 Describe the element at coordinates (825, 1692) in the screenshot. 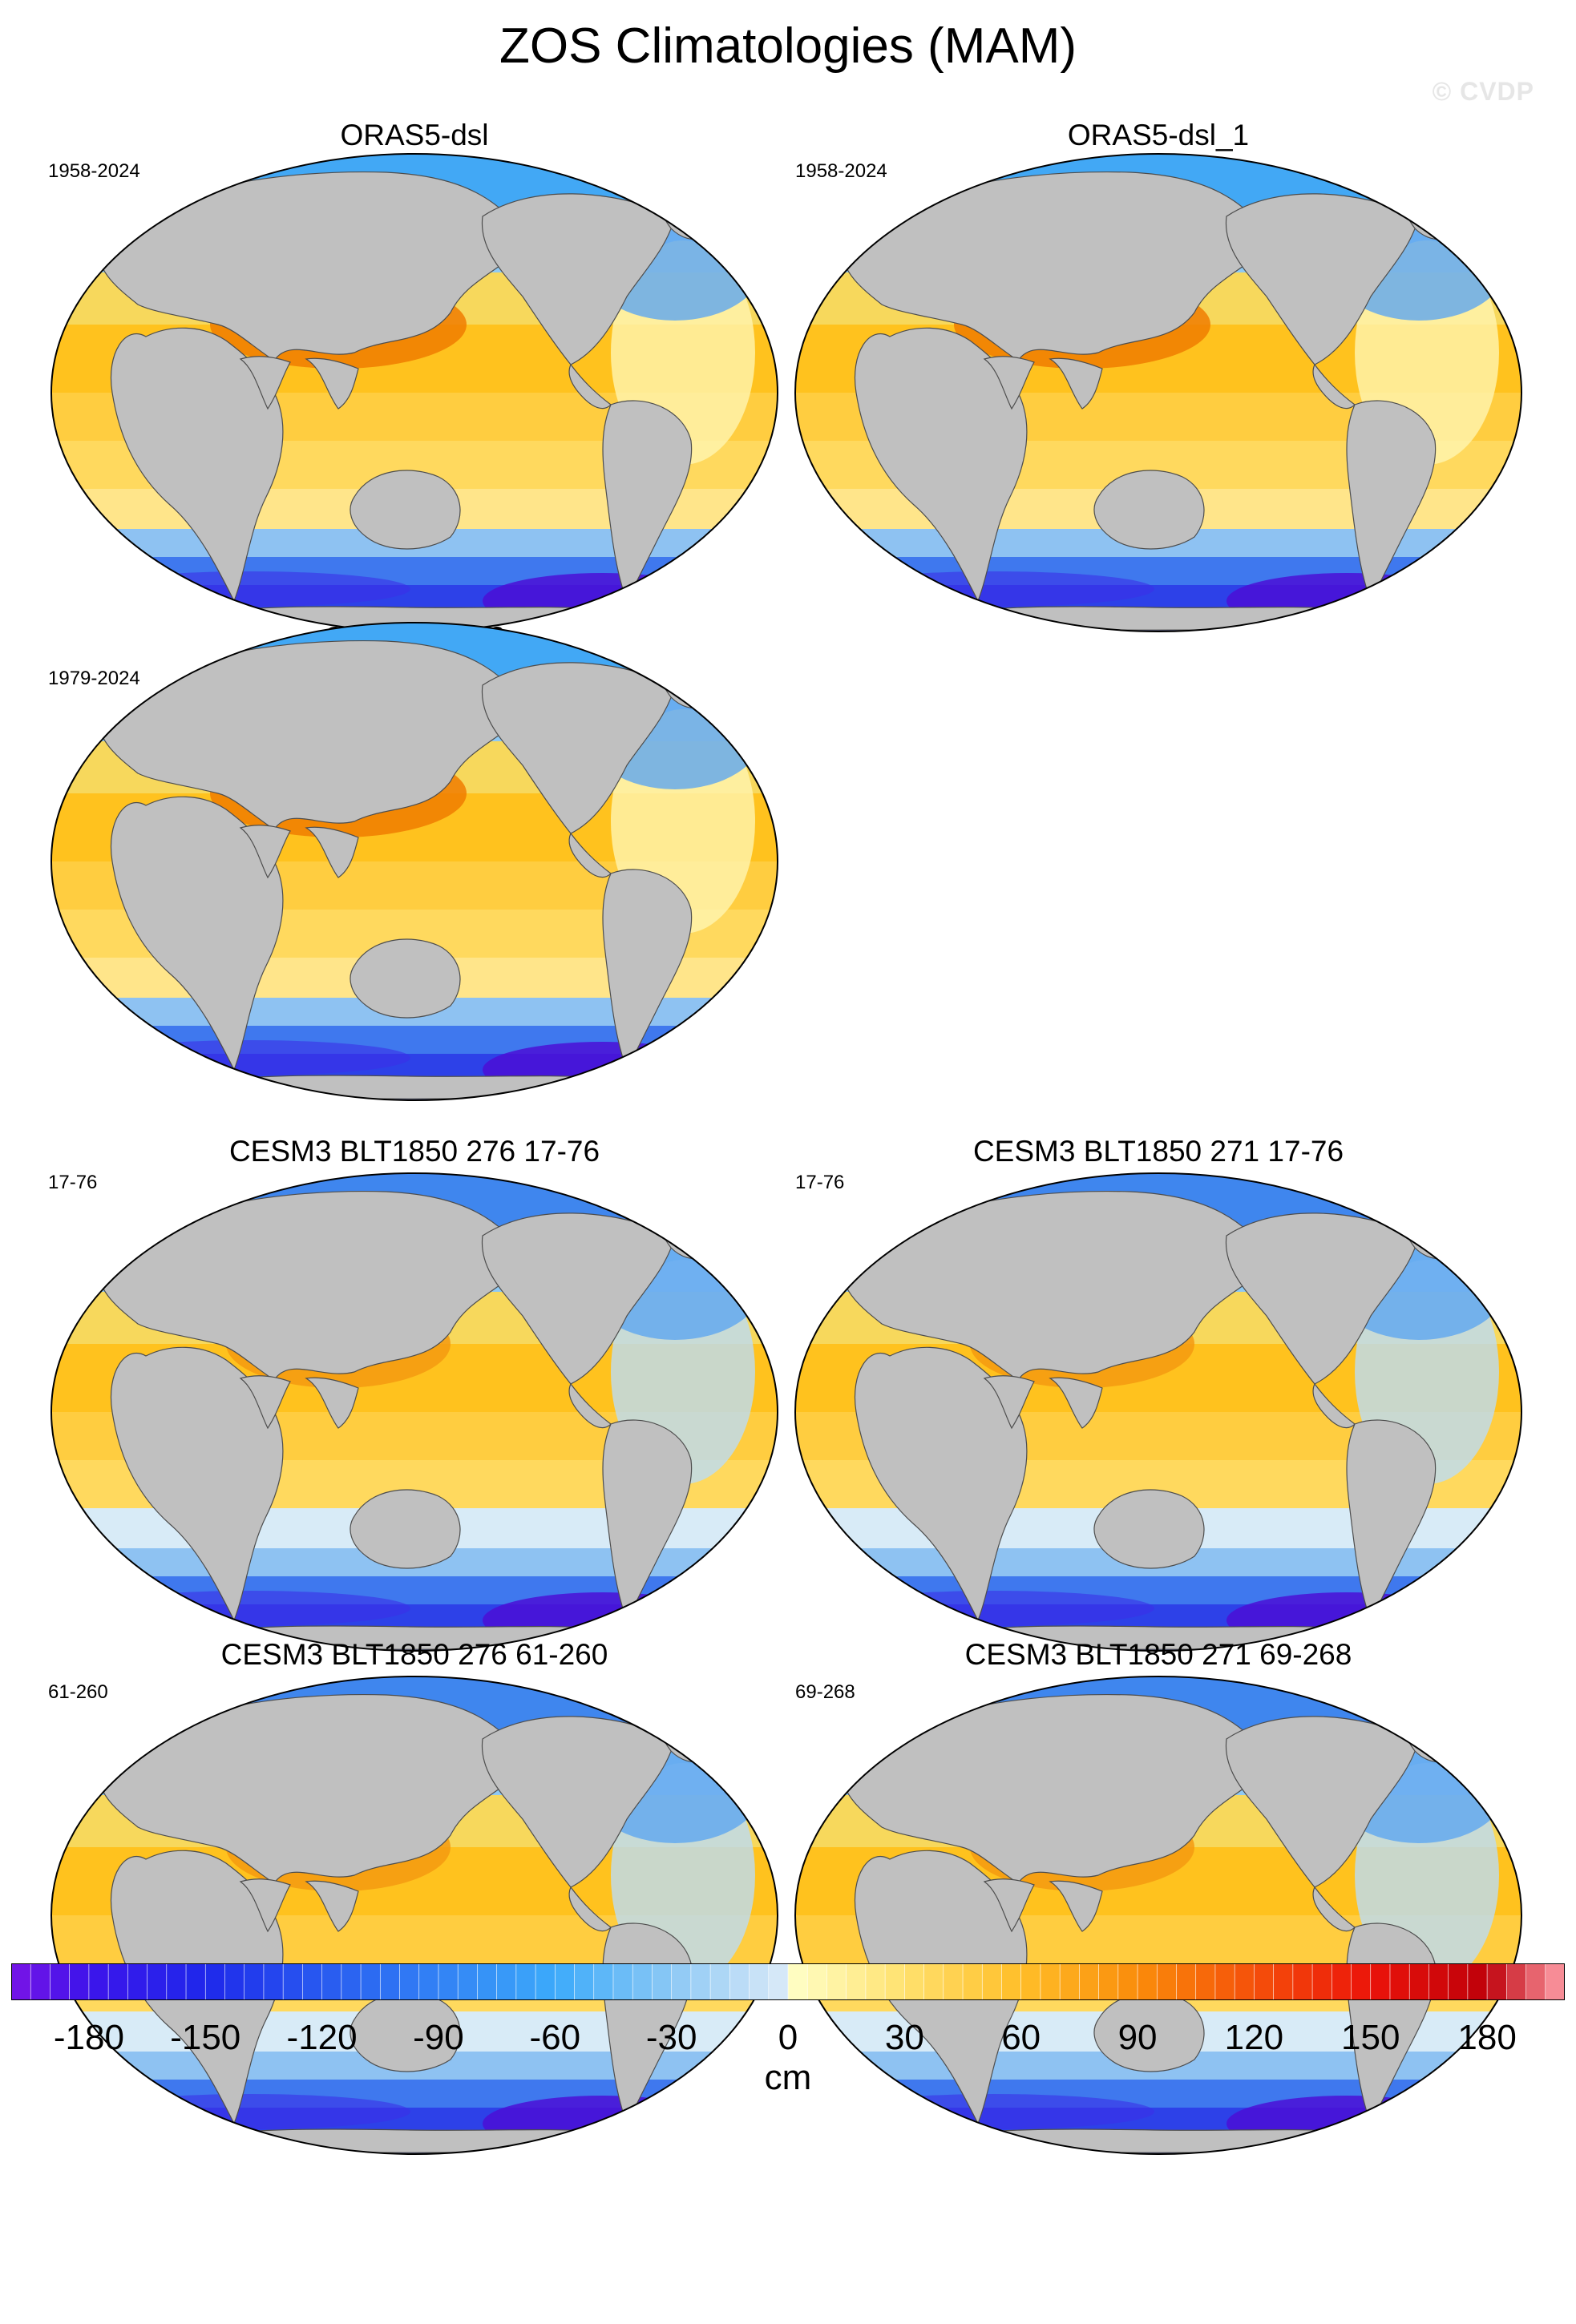

I see `panel-period: 69-268` at that location.